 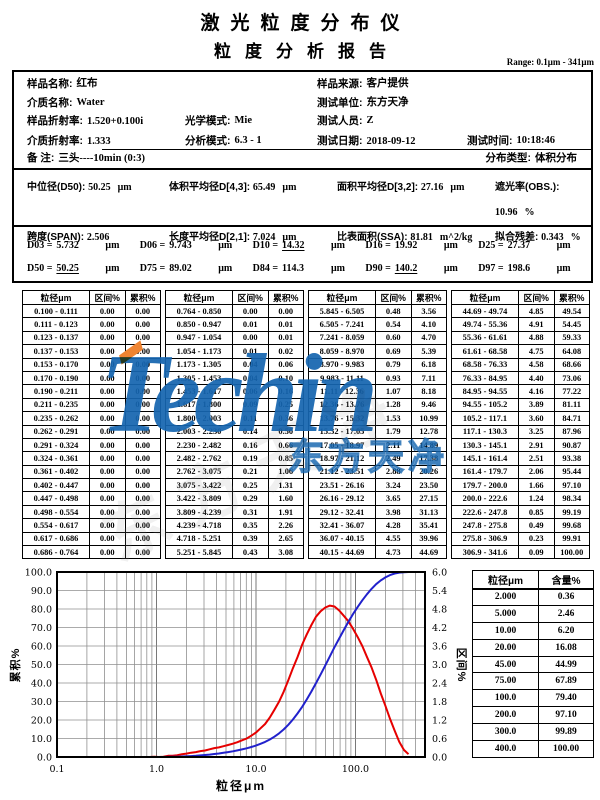 What do you see at coordinates (41, 628) in the screenshot?
I see `left-axis-tick: 70.0` at bounding box center [41, 628].